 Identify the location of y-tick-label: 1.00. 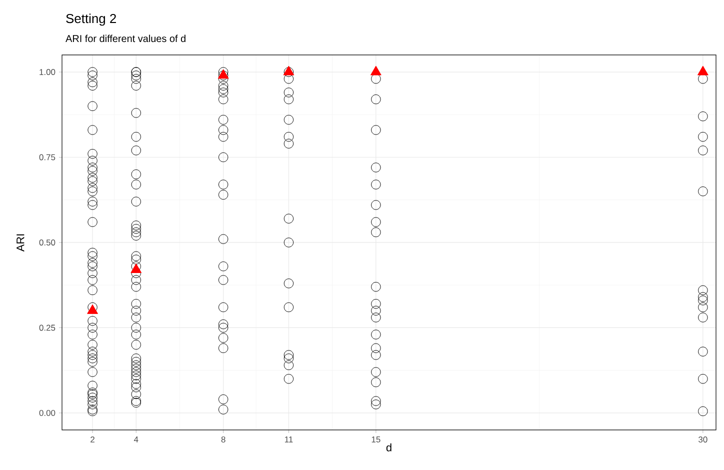
(48, 72).